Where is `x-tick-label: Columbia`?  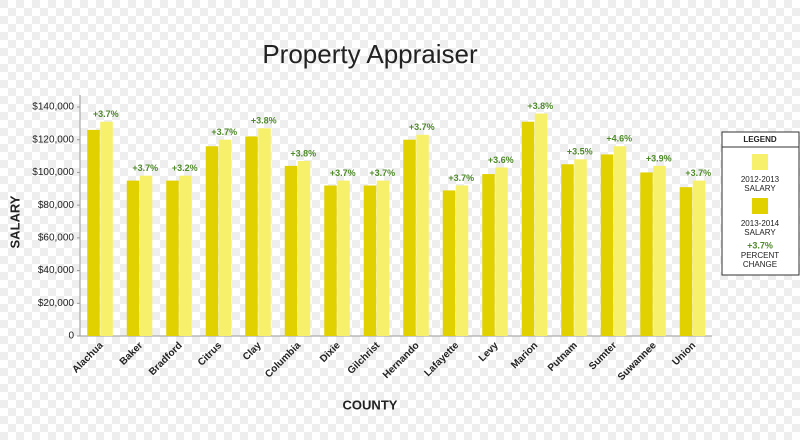
x-tick-label: Columbia is located at coordinates (283, 360).